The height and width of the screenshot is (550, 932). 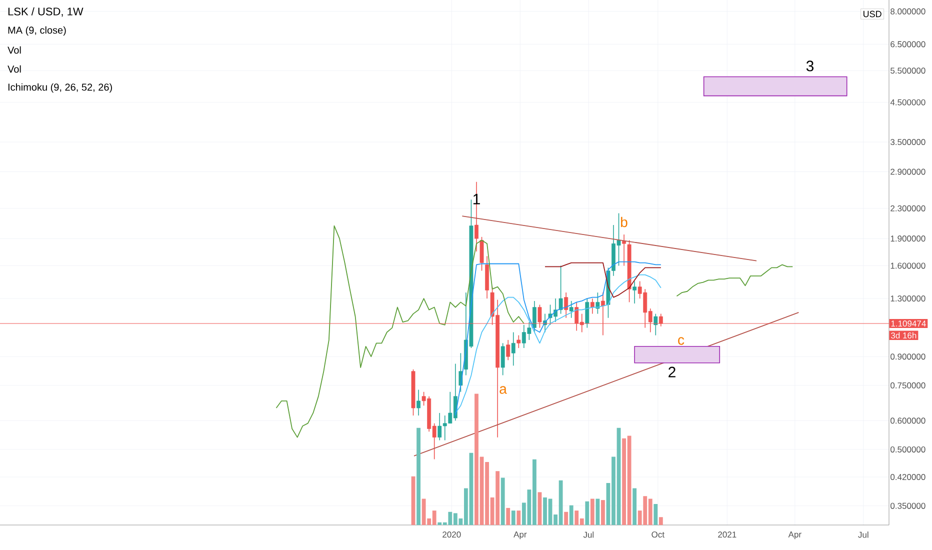 What do you see at coordinates (908, 385) in the screenshot?
I see `y-tick-label: 0.750000` at bounding box center [908, 385].